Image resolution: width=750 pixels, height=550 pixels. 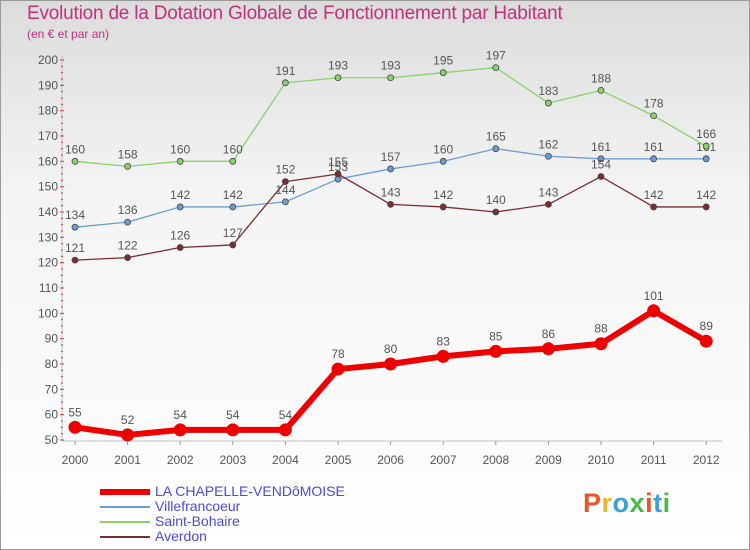 What do you see at coordinates (391, 192) in the screenshot?
I see `data-label: 143` at bounding box center [391, 192].